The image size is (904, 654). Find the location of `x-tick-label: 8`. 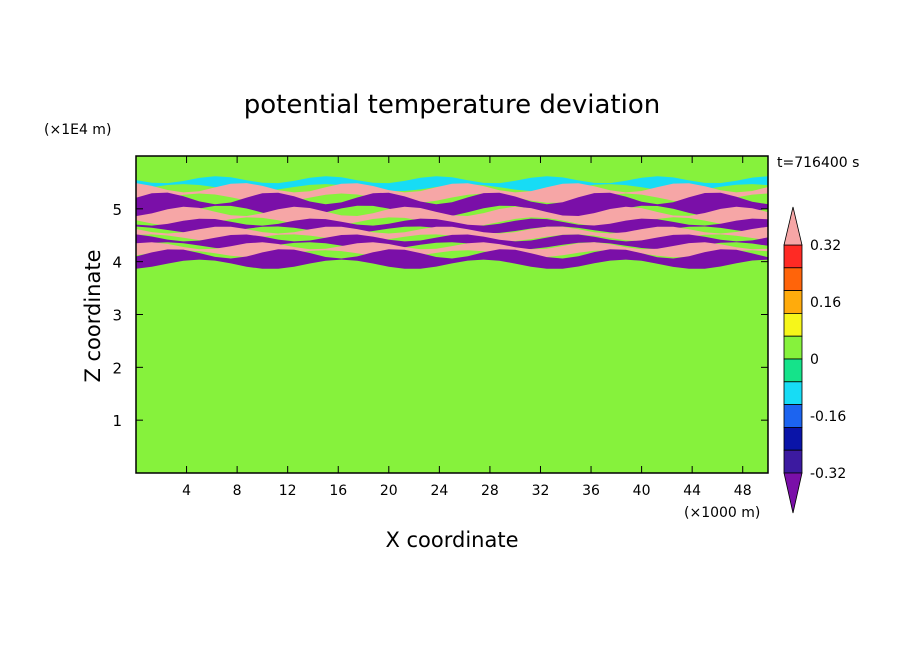

x-tick-label: 8 is located at coordinates (237, 491).